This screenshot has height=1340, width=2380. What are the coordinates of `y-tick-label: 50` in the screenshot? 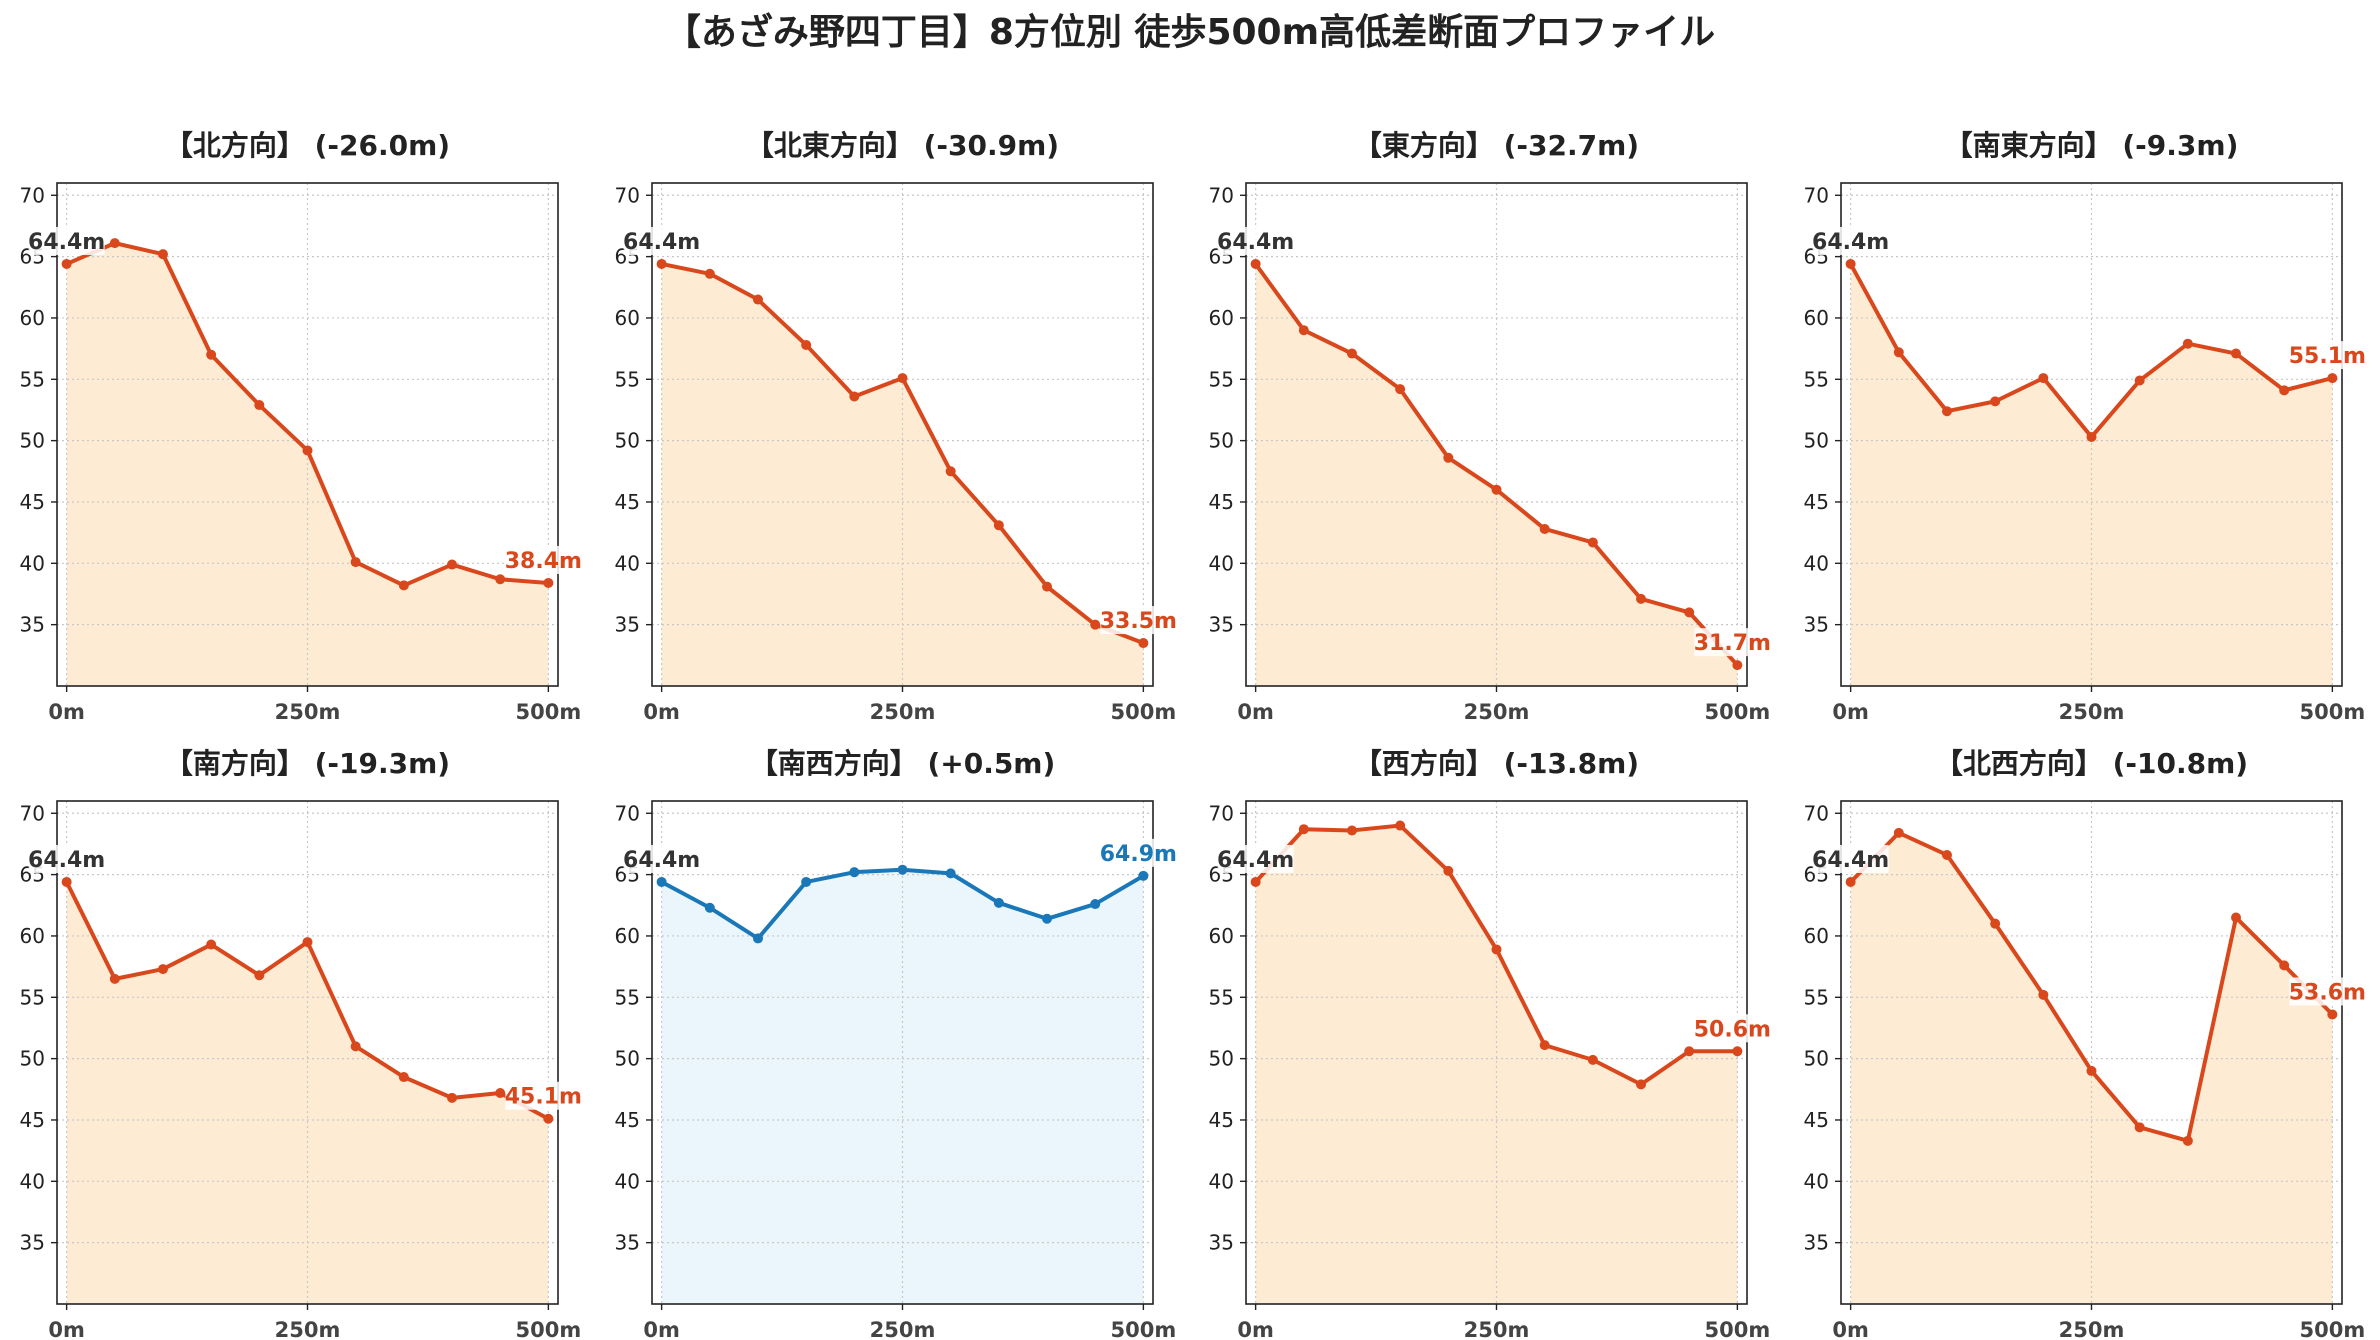 It's located at (627, 1059).